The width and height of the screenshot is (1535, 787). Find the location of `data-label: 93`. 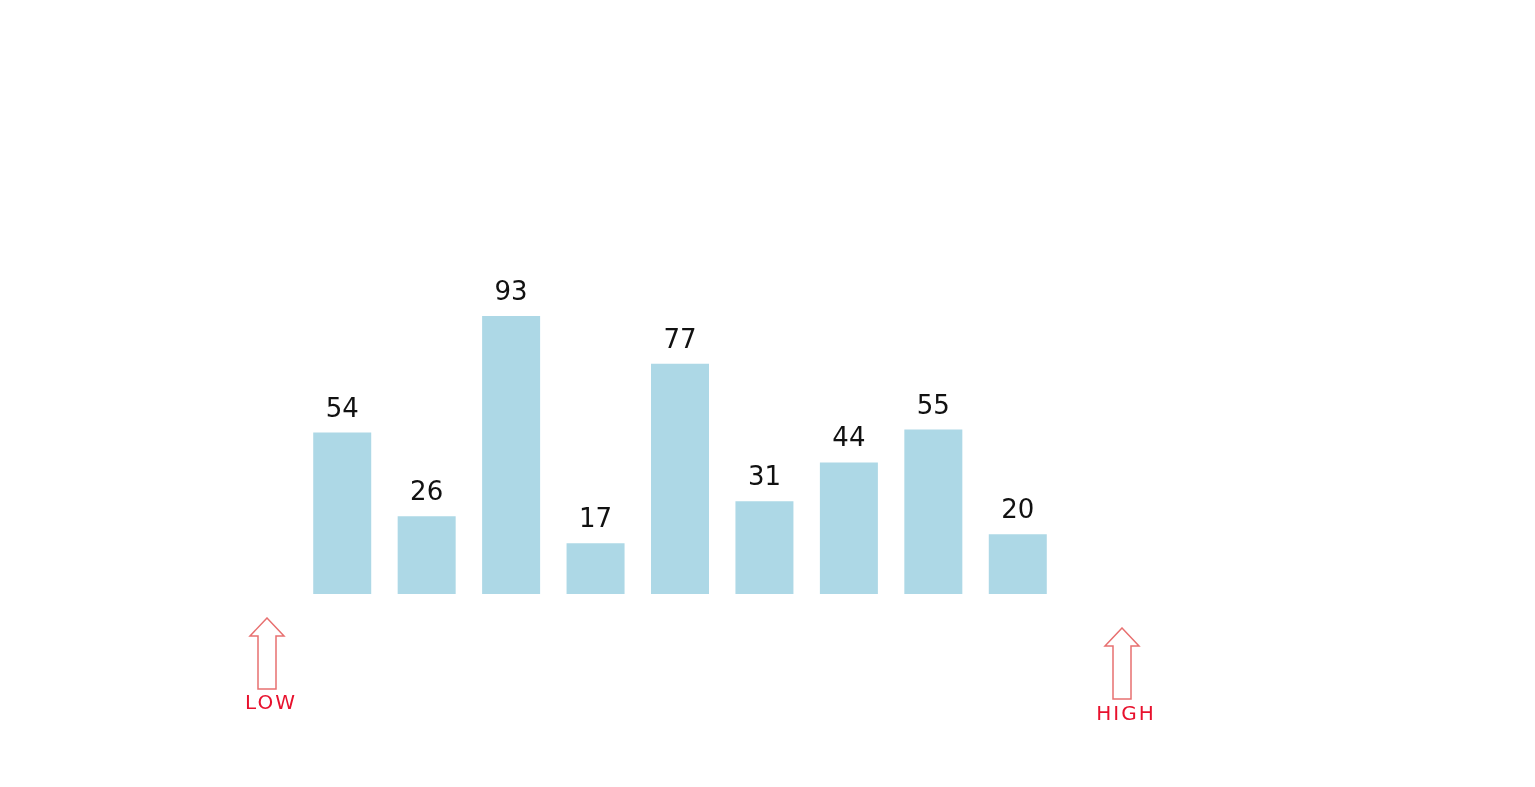

data-label: 93 is located at coordinates (511, 291).